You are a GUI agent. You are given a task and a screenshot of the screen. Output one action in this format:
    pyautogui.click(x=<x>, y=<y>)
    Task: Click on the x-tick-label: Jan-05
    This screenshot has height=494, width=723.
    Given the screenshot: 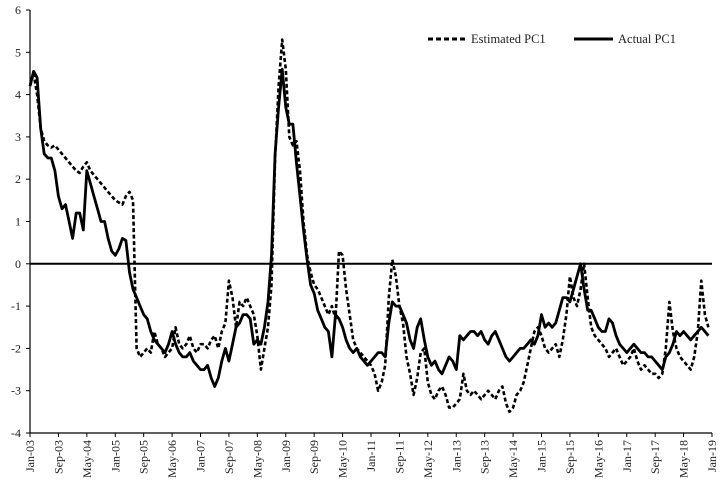 What is the action you would take?
    pyautogui.click(x=115, y=456)
    